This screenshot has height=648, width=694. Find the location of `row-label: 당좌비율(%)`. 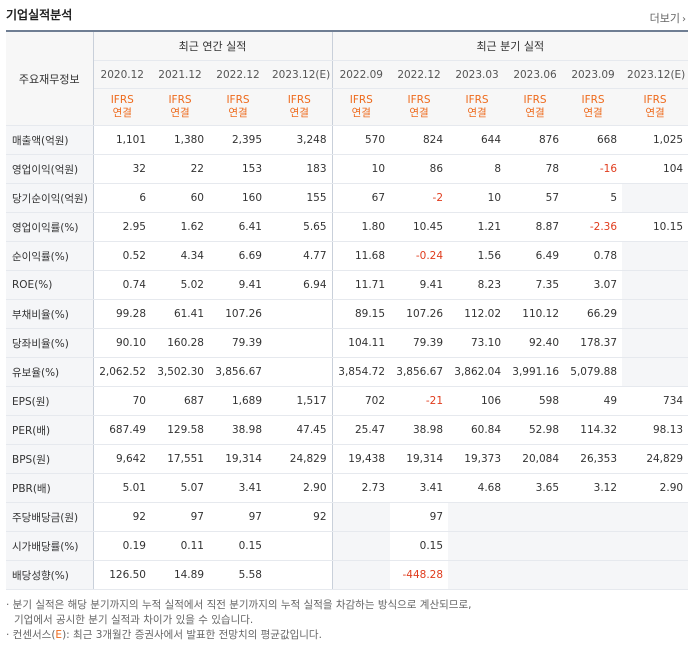

row-label: 당좌비율(%) is located at coordinates (50, 343).